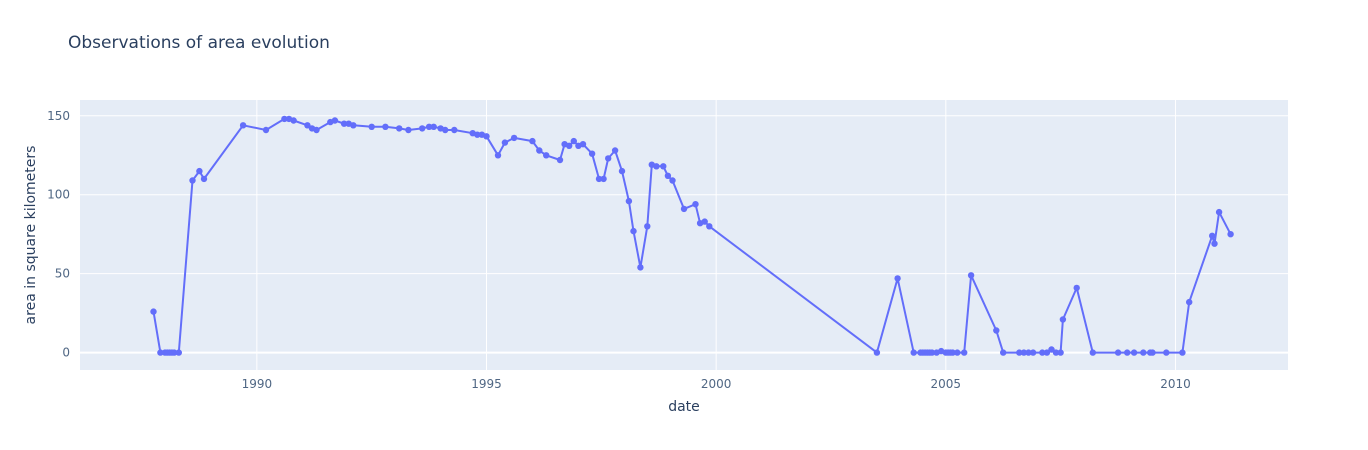 The width and height of the screenshot is (1368, 450). Describe the element at coordinates (62, 274) in the screenshot. I see `y-tick-label: 50` at that location.